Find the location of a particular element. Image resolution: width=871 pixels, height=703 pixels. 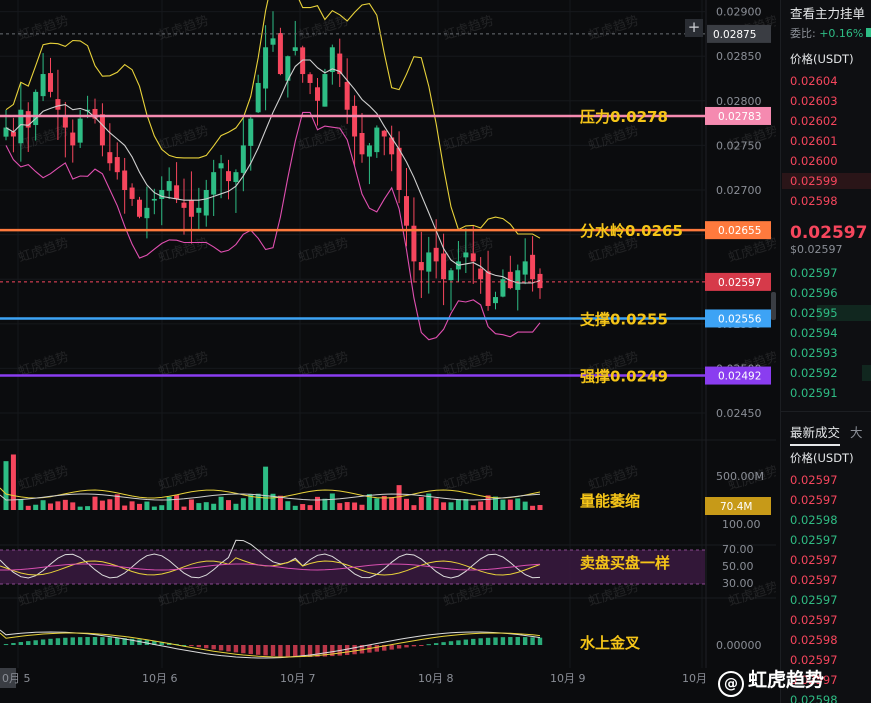

high-ref-tag is located at coordinates (739, 33).